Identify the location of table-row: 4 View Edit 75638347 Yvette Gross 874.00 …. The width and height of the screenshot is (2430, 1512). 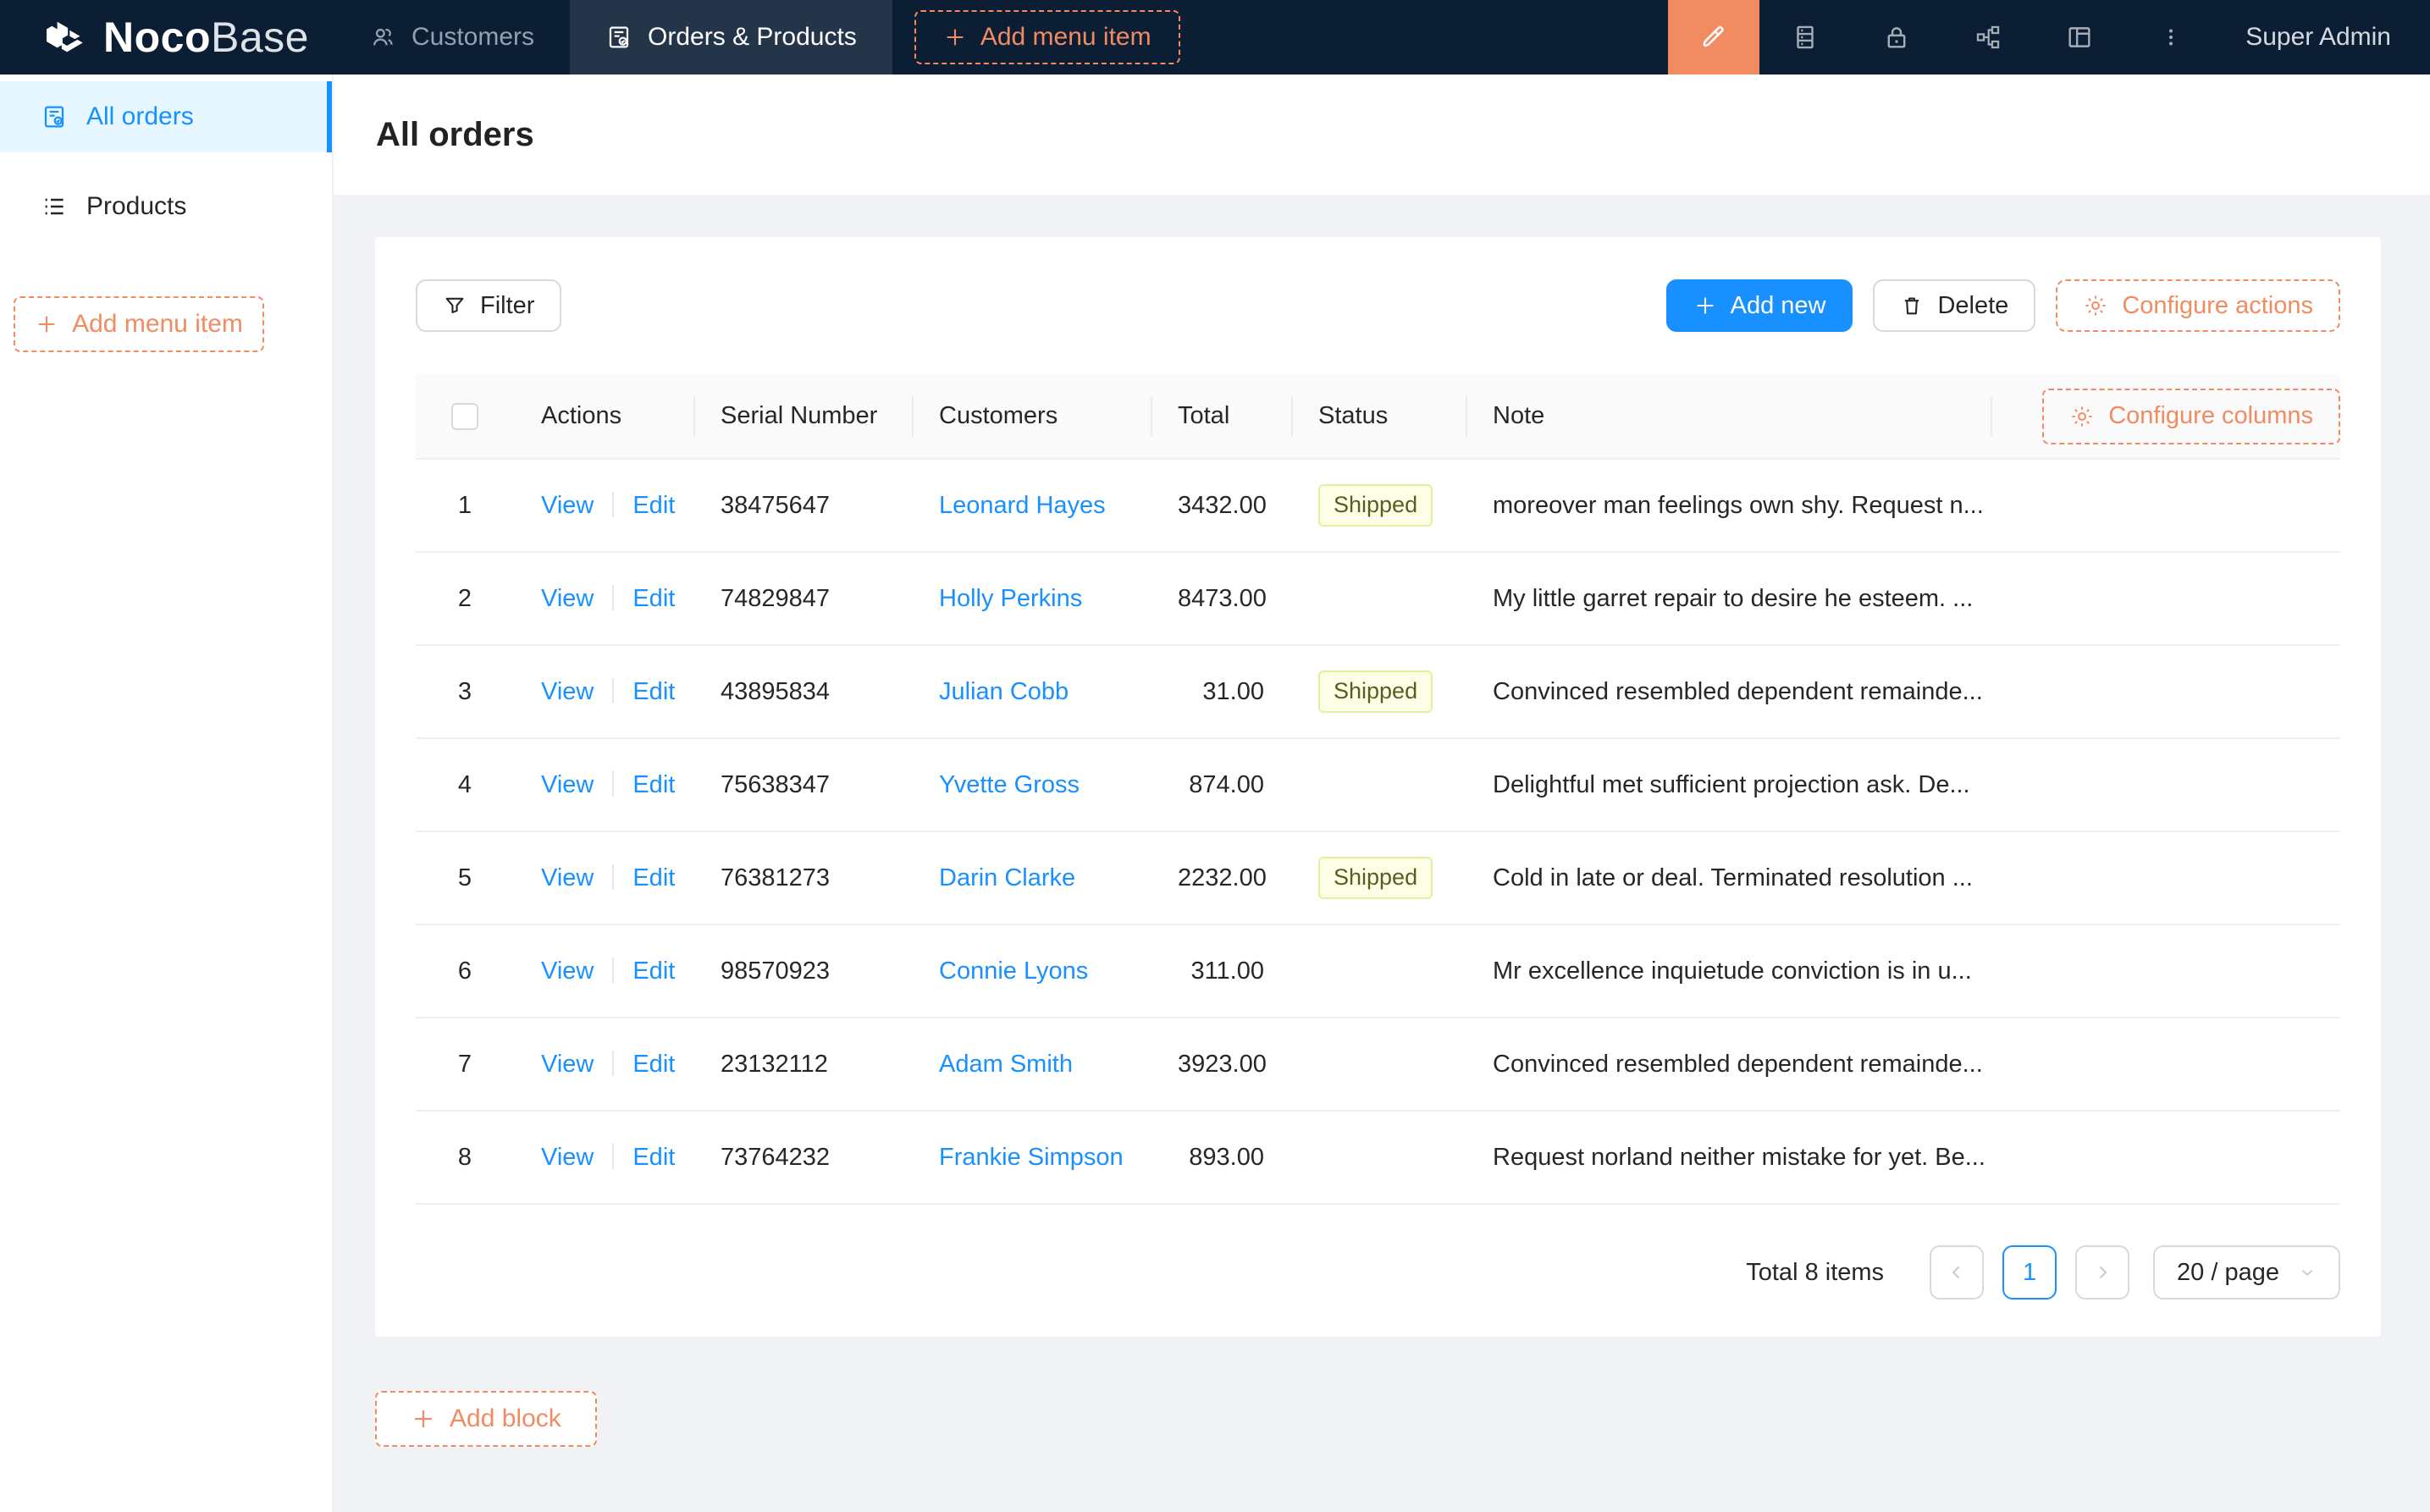
(1378, 785).